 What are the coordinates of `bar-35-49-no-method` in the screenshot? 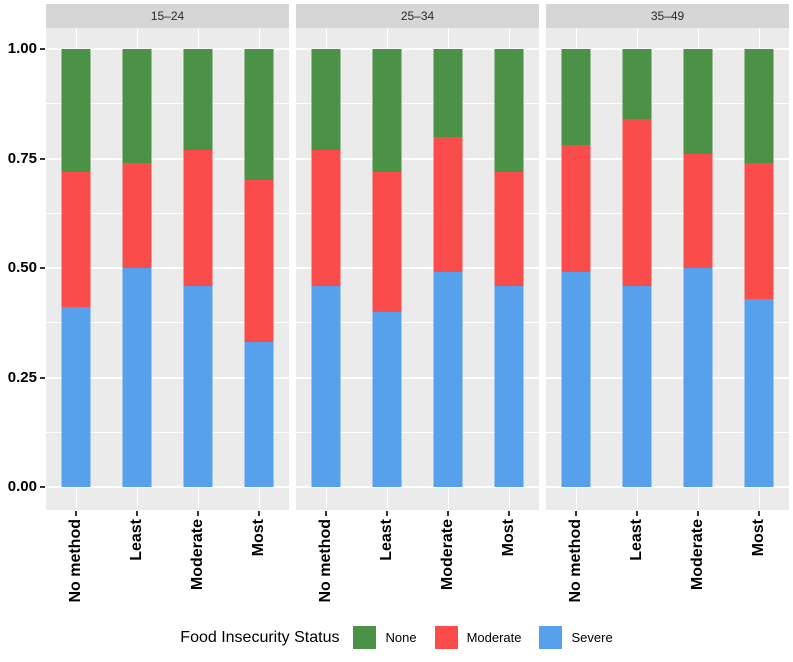 It's located at (576, 268).